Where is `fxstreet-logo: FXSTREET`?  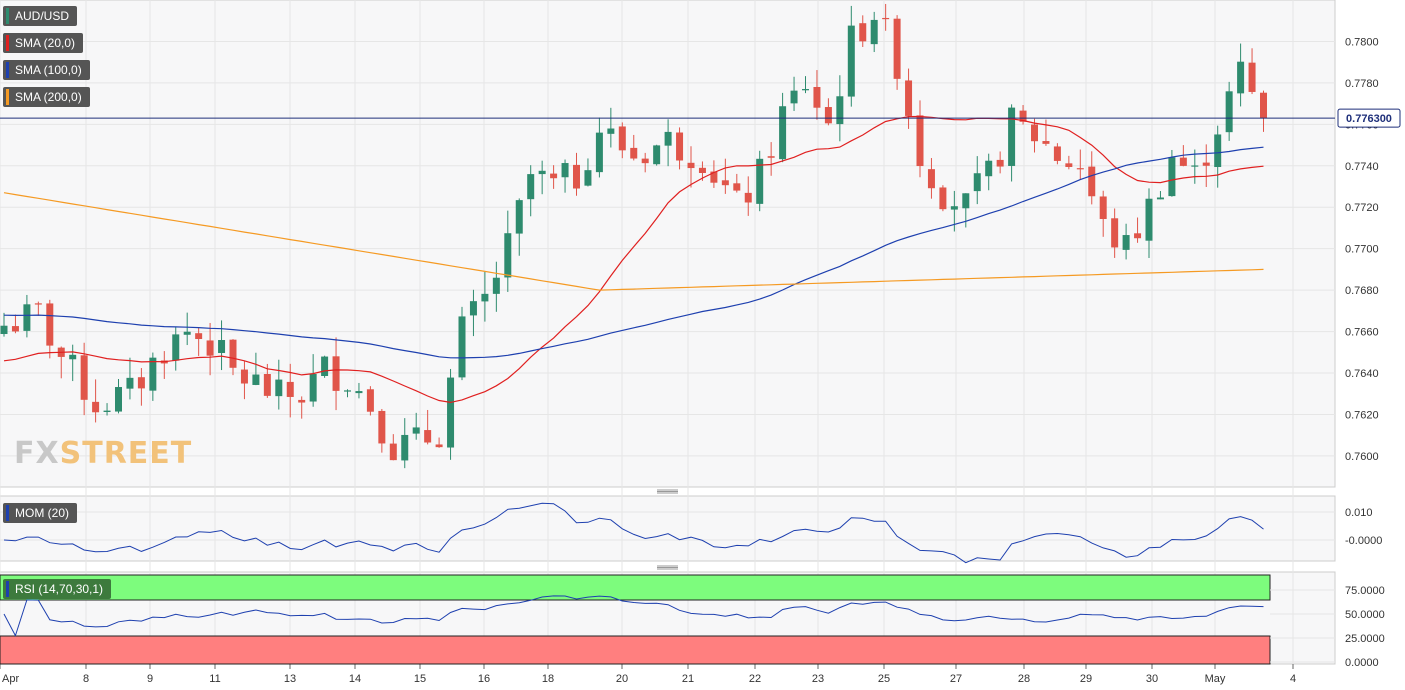
fxstreet-logo: FXSTREET is located at coordinates (103, 453).